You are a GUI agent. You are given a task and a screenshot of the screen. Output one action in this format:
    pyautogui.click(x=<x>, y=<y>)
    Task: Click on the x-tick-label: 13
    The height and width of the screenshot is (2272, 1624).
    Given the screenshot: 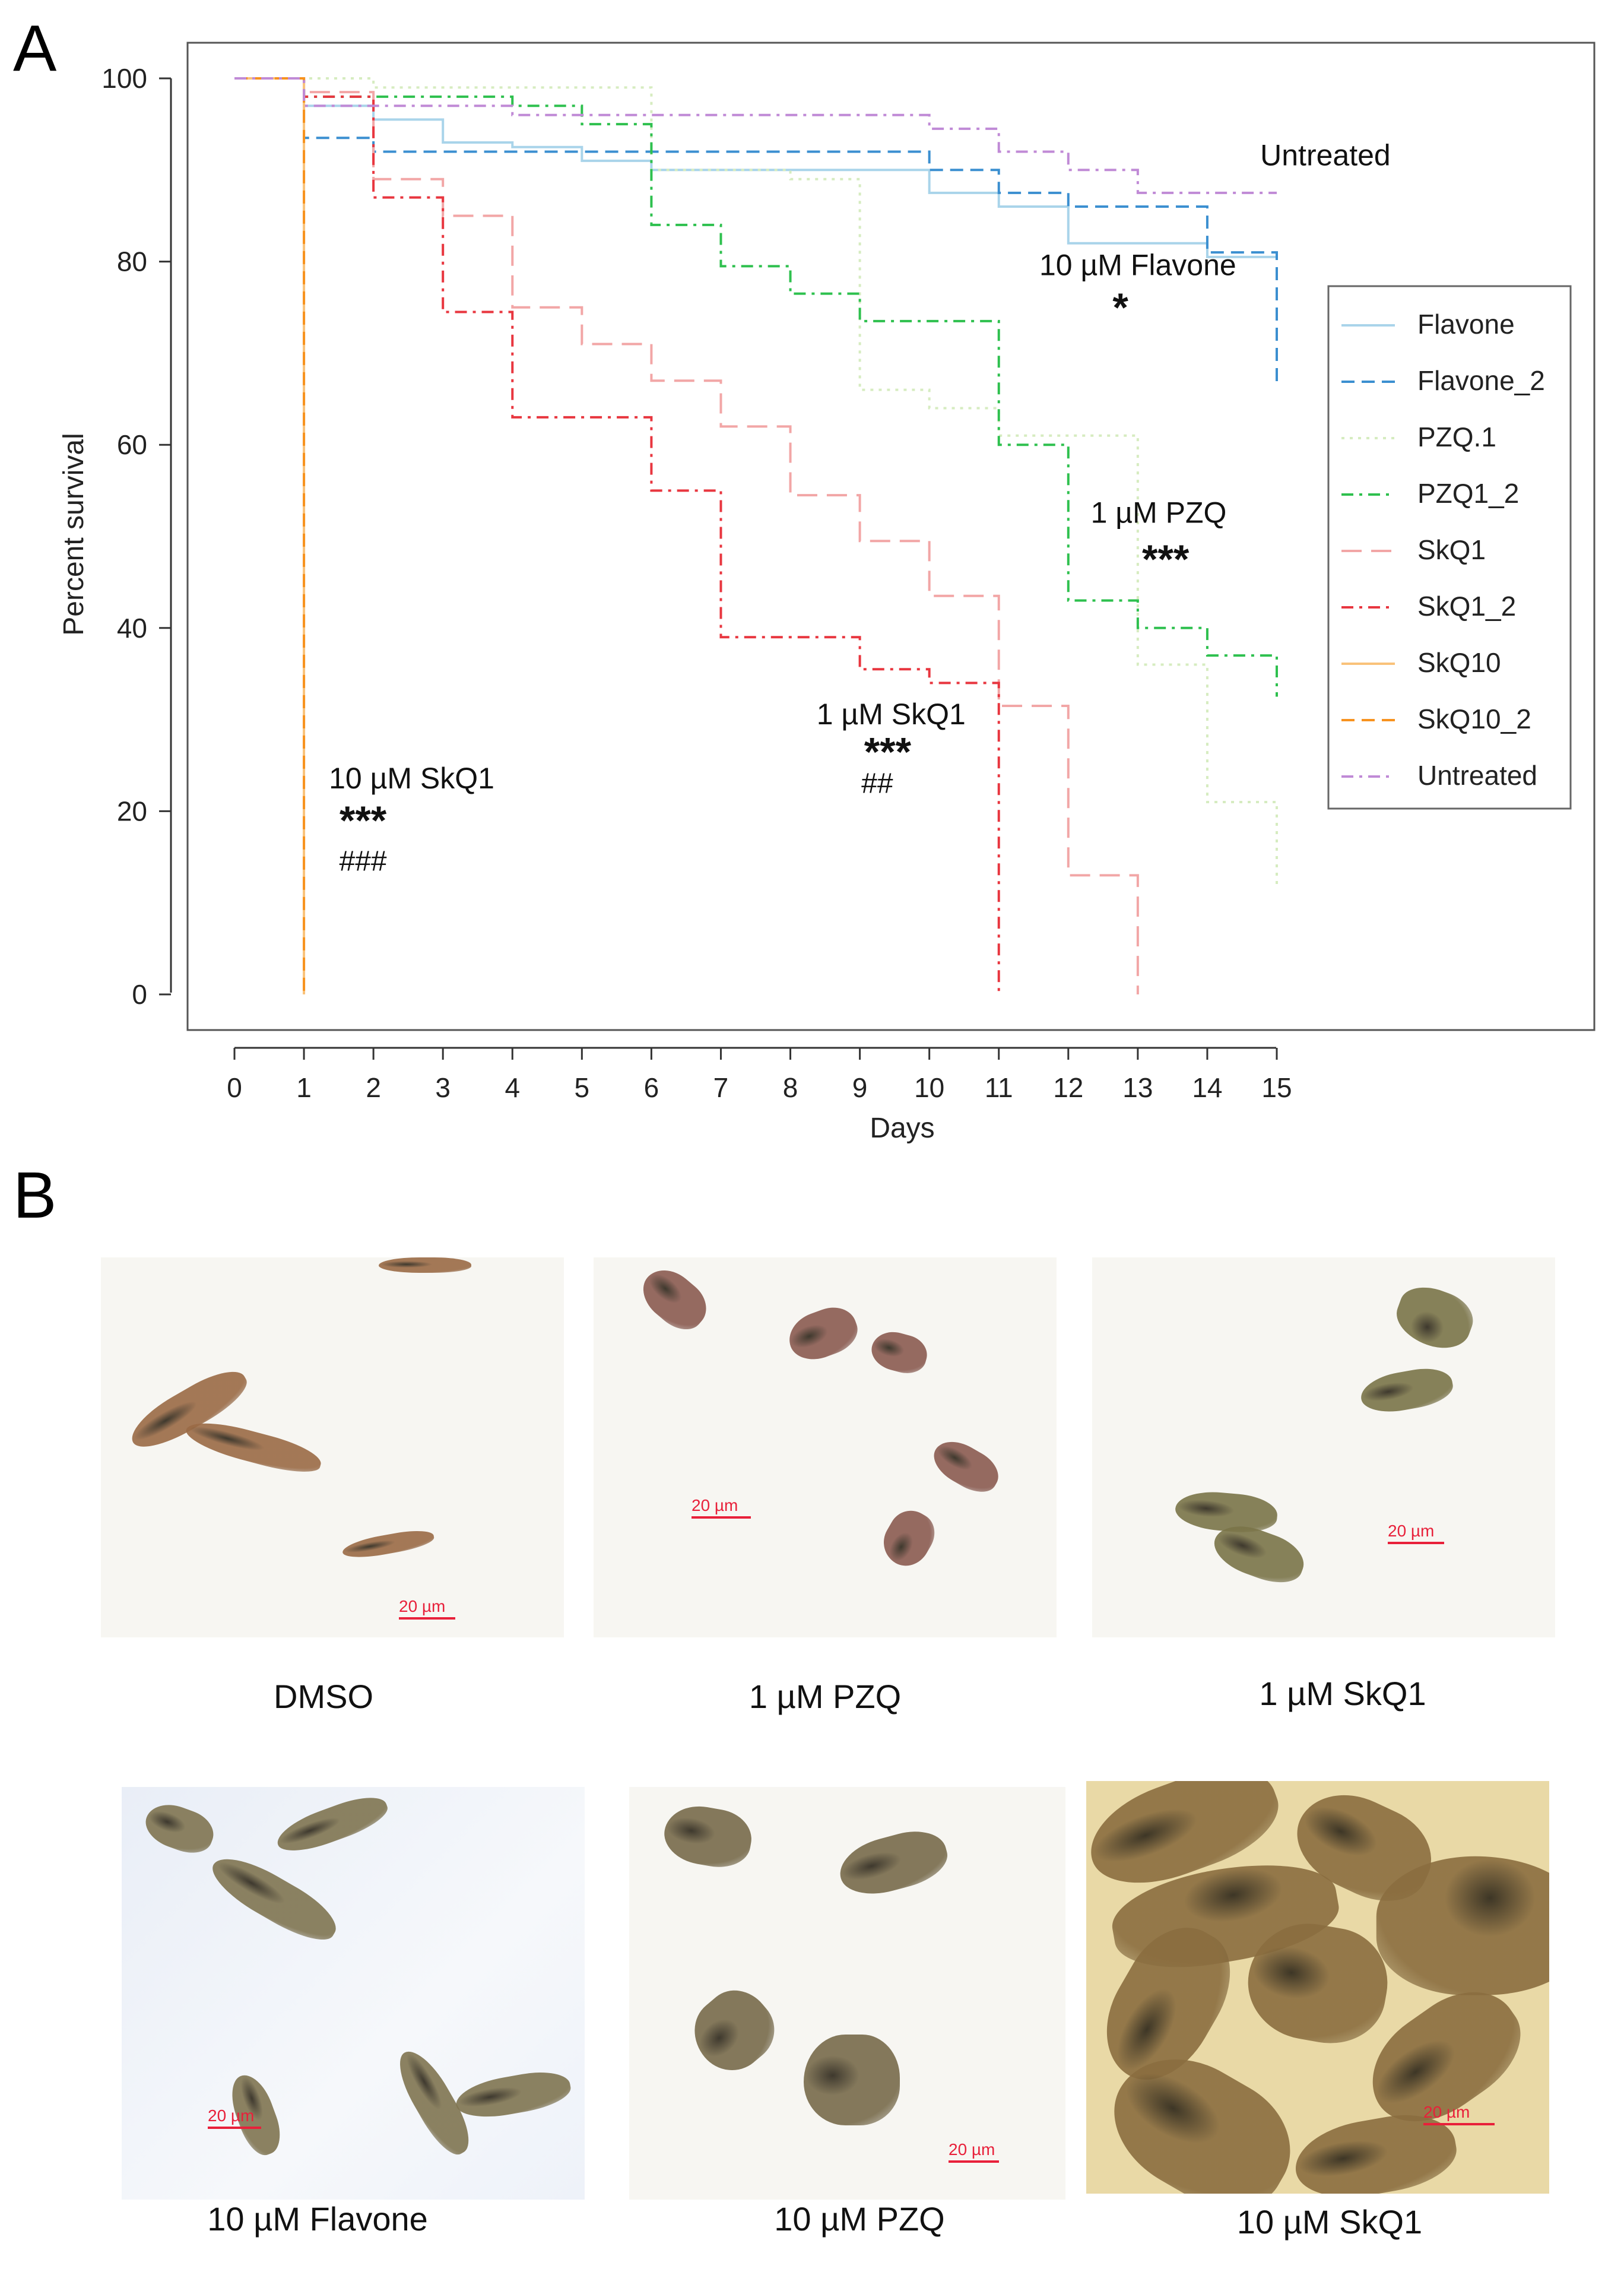 What is the action you would take?
    pyautogui.click(x=1137, y=1087)
    